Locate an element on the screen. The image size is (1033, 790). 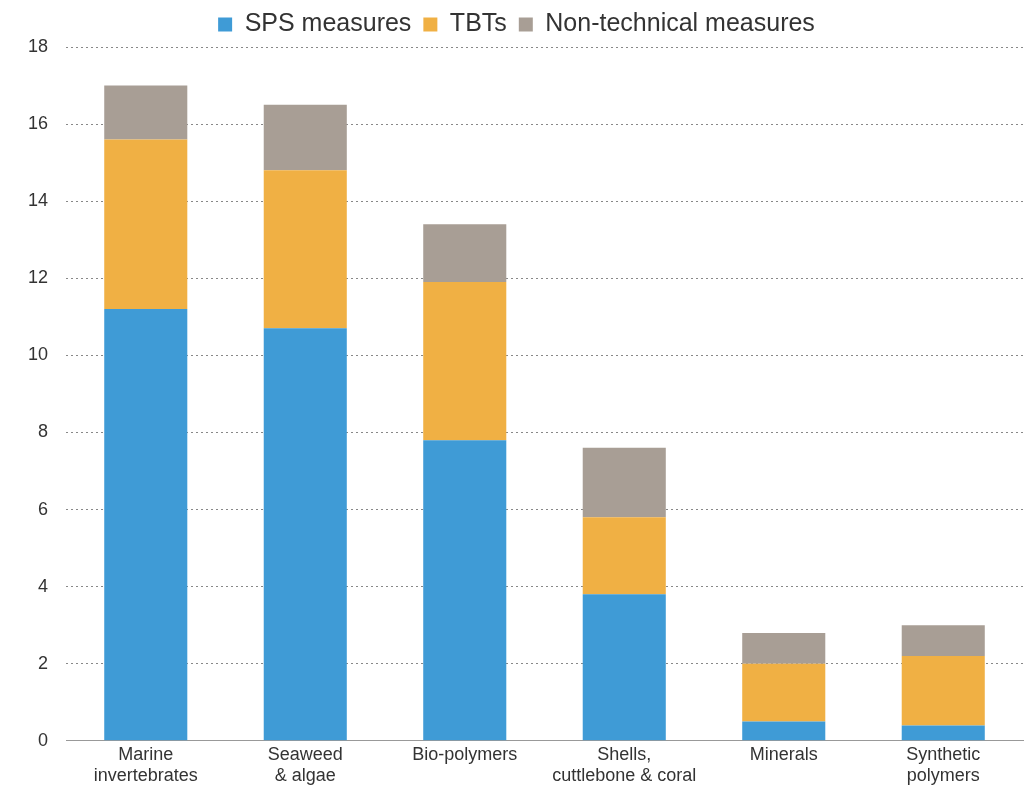
y-tick-label: 16 is located at coordinates (38, 123).